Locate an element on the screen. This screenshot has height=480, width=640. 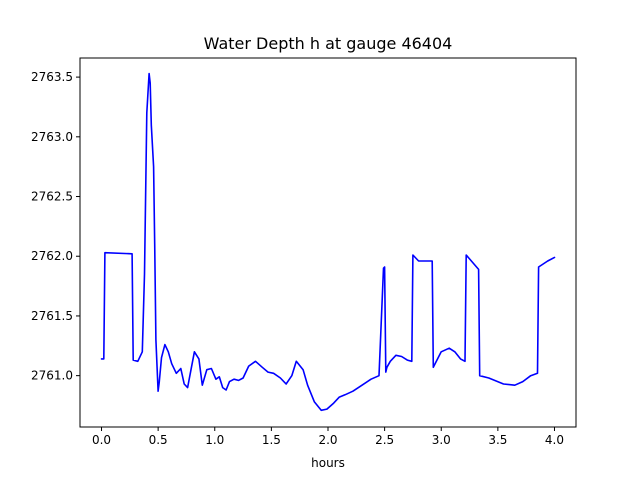
y-tick-label: 2763.0 is located at coordinates (52, 137).